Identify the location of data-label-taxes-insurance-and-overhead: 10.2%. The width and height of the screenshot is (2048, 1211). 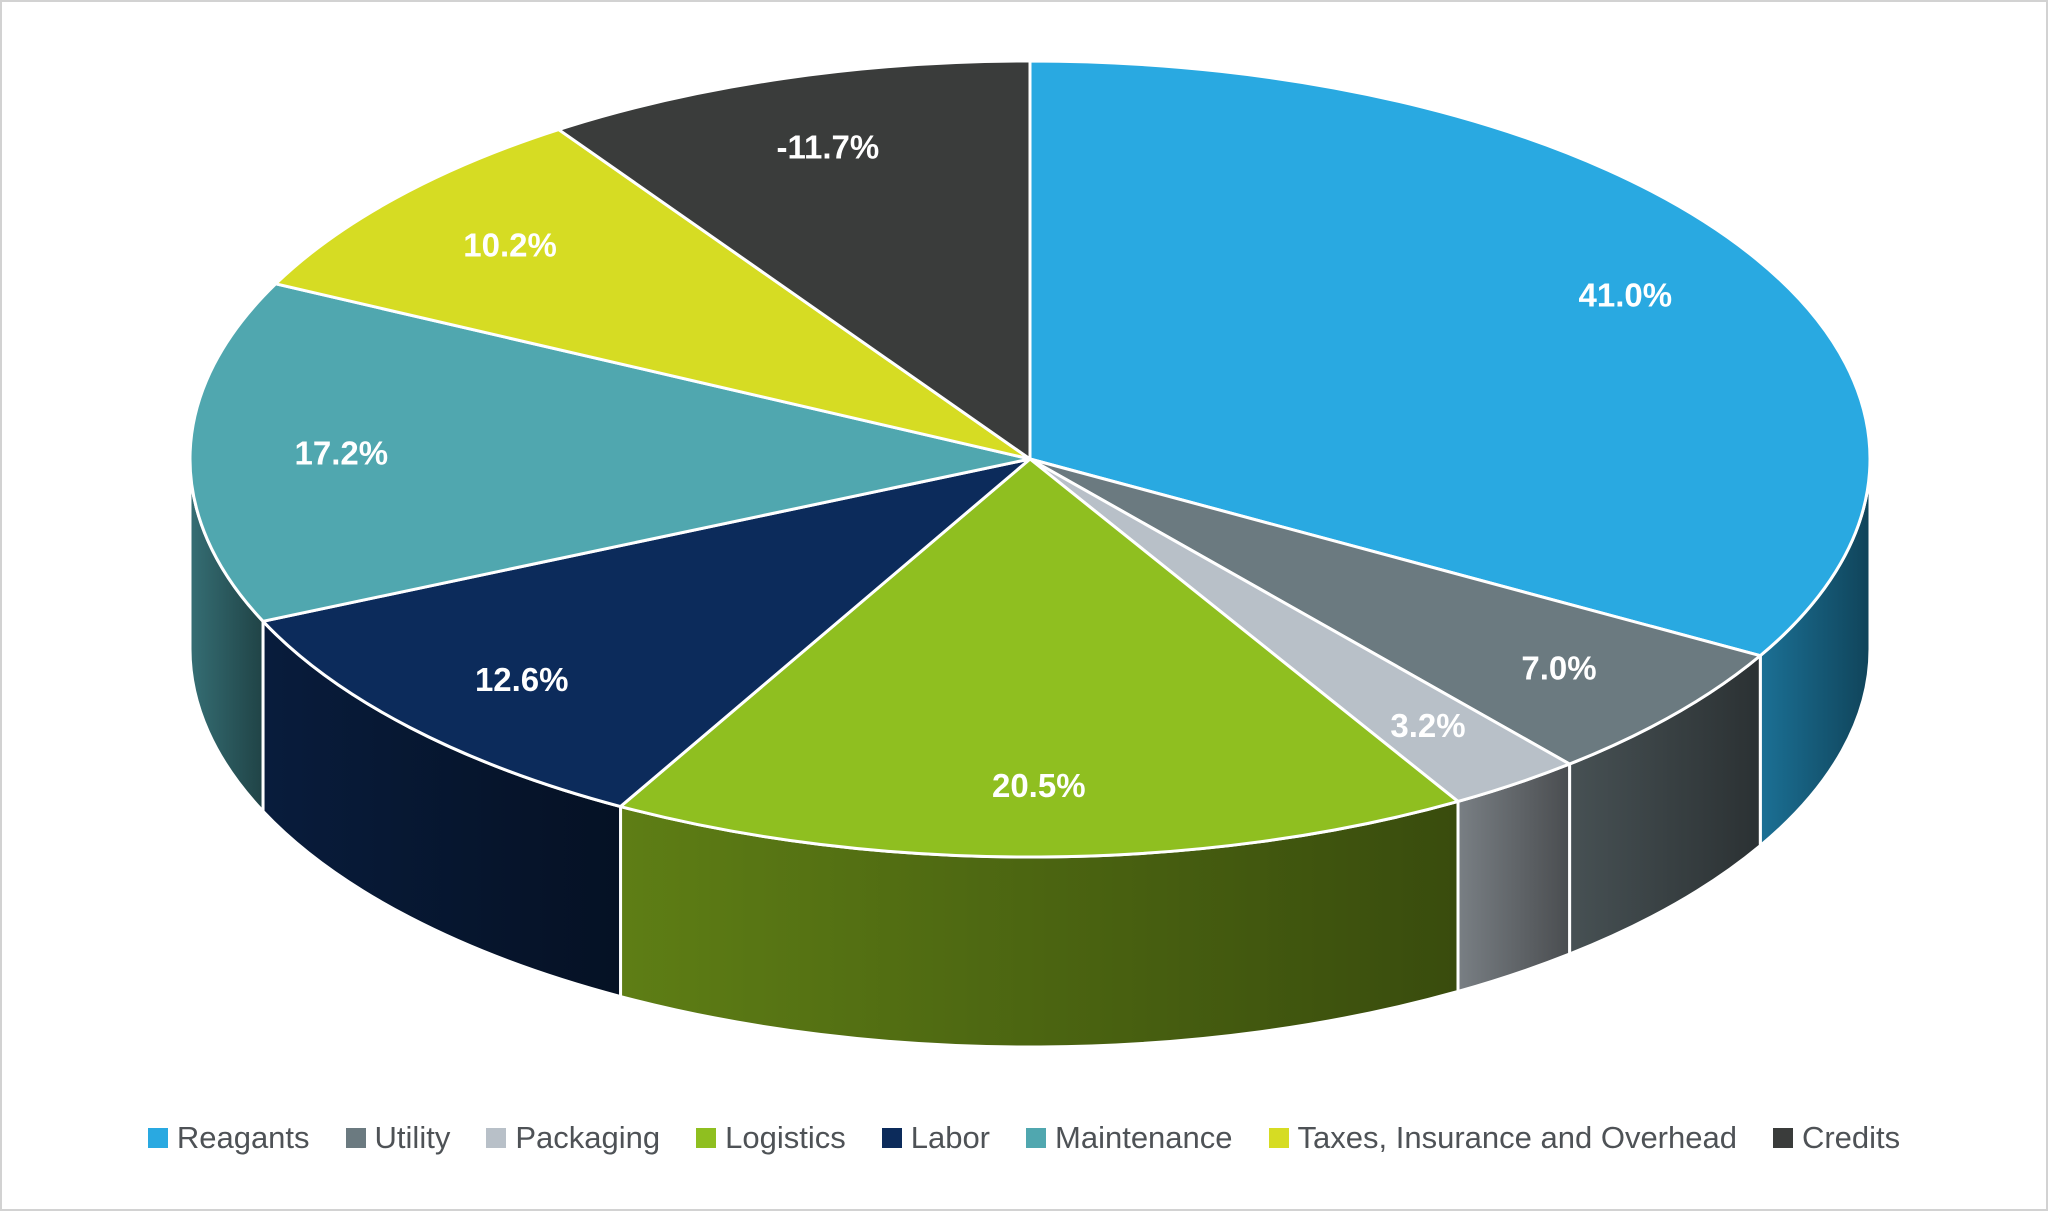
(510, 244).